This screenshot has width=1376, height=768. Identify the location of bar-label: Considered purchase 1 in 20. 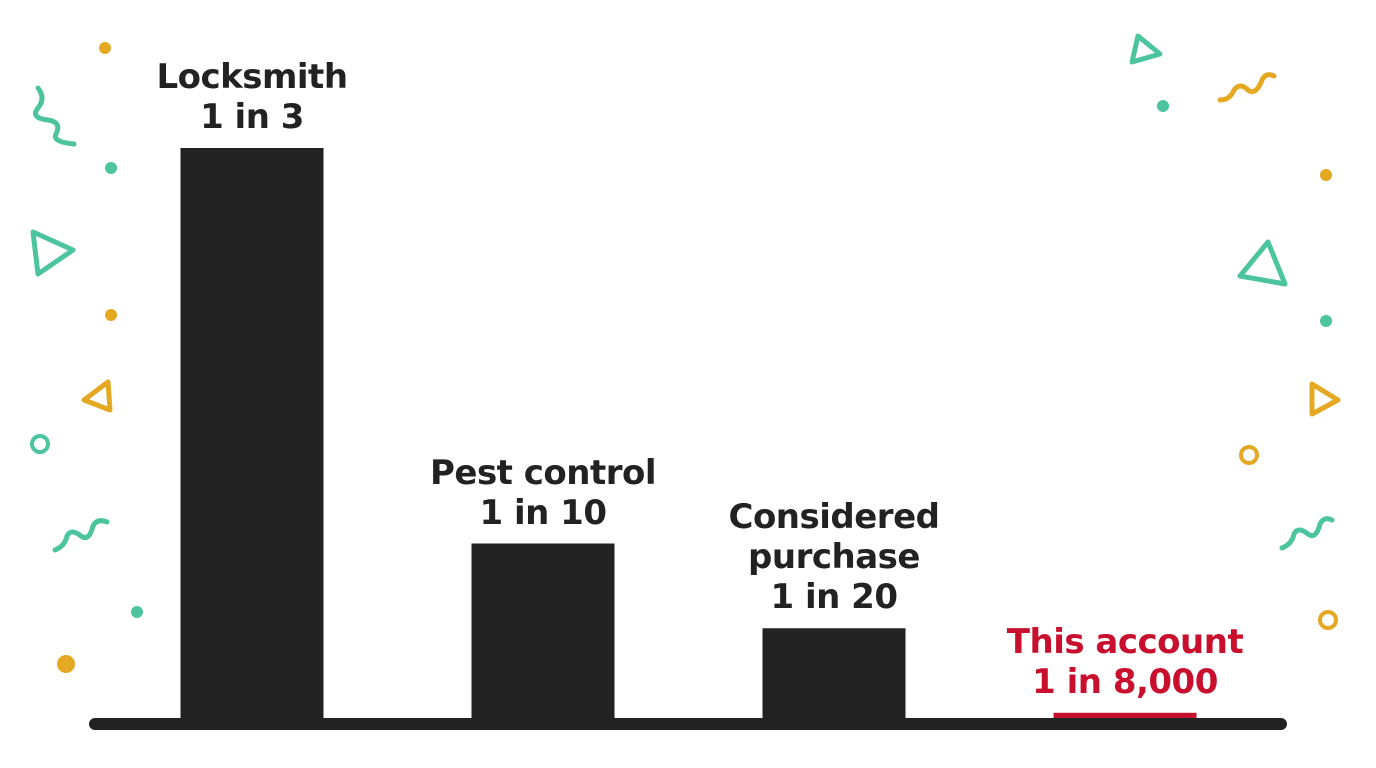
(834, 557).